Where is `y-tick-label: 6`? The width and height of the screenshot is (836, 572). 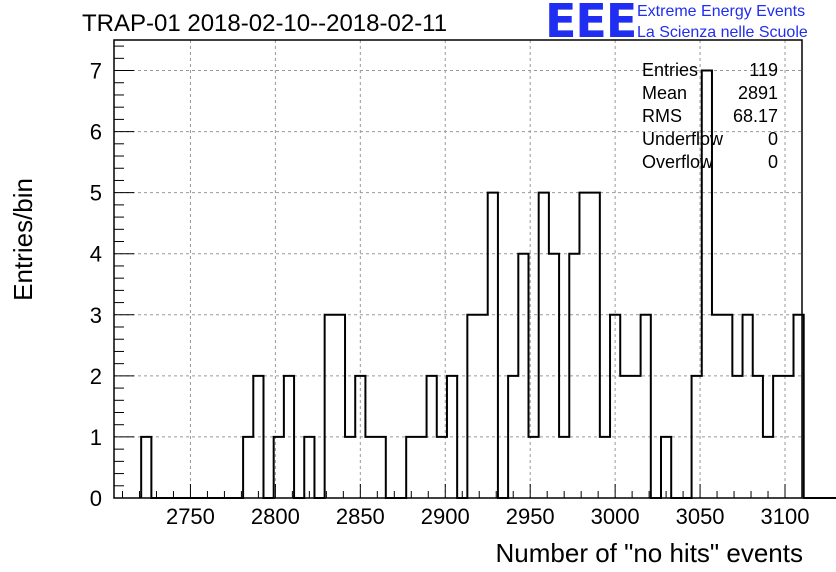
y-tick-label: 6 is located at coordinates (96, 132).